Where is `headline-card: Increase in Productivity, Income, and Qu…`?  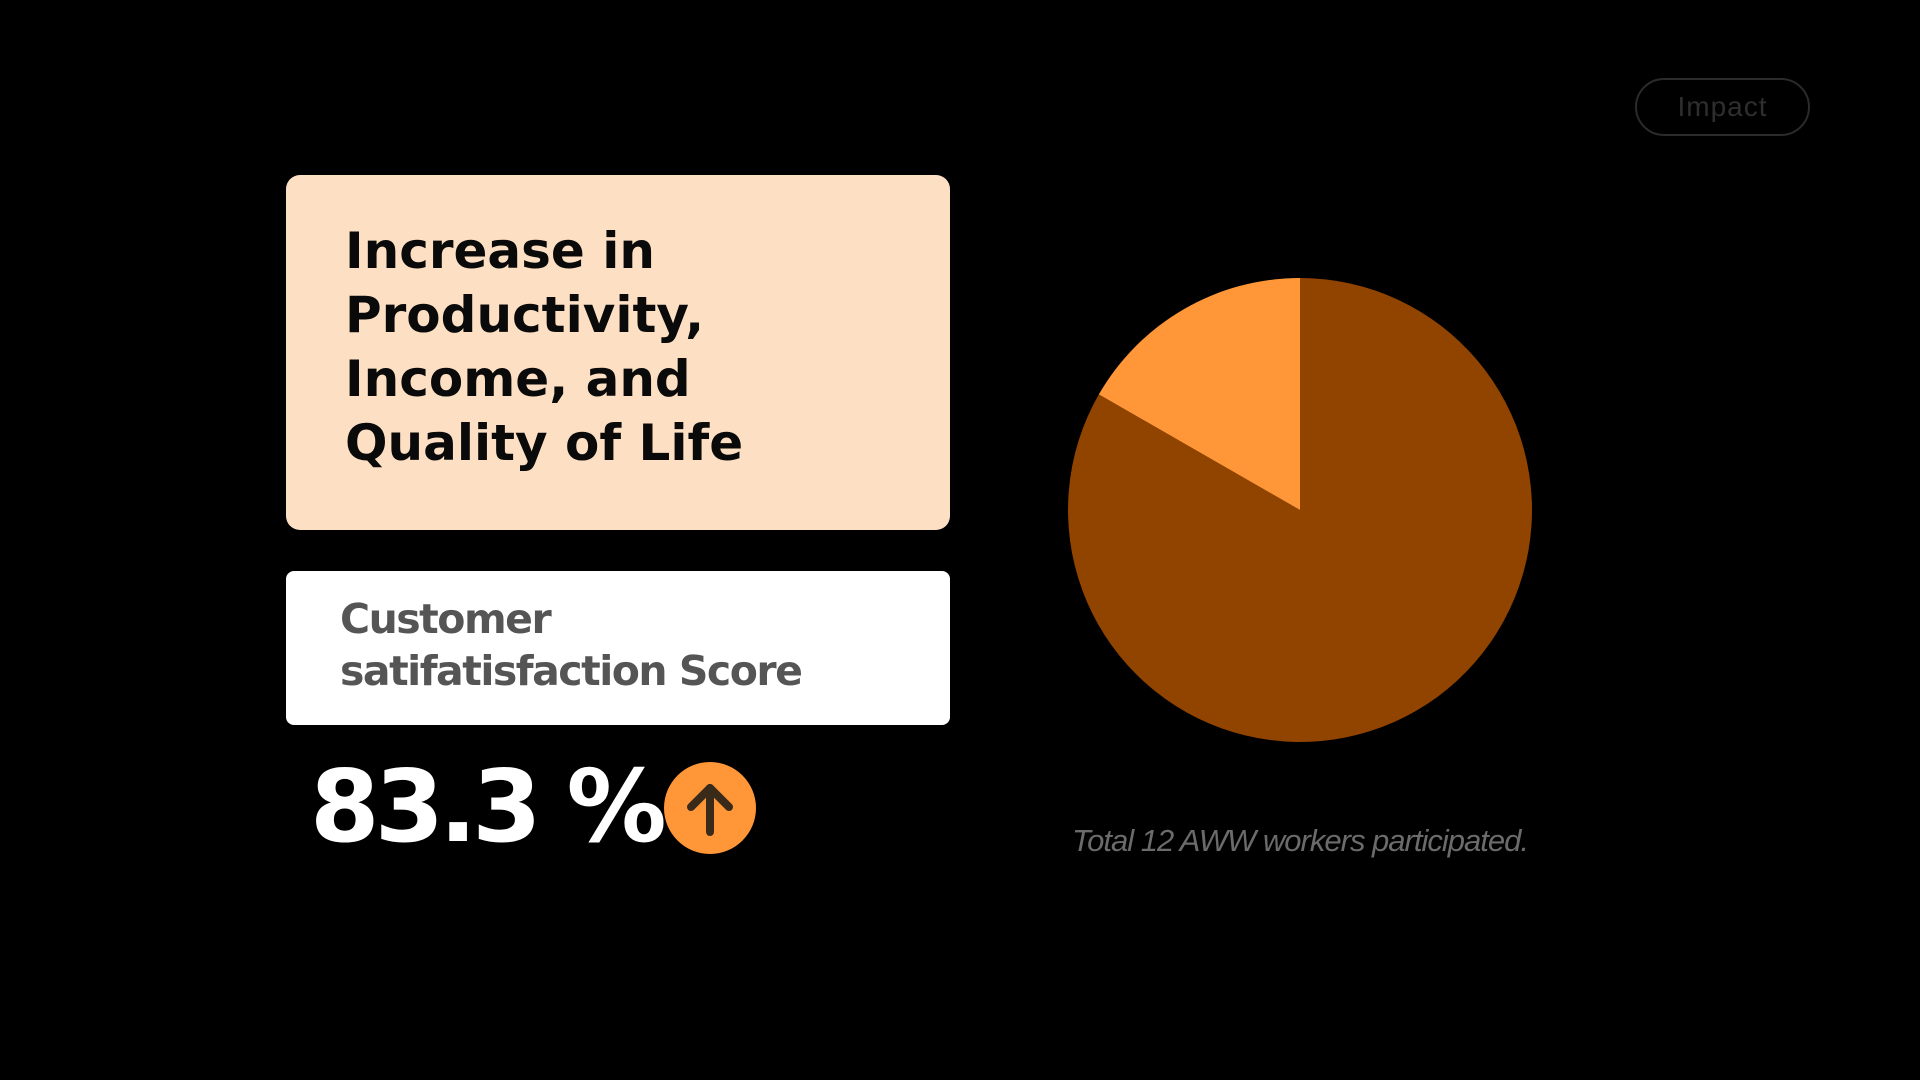 headline-card: Increase in Productivity, Income, and Qu… is located at coordinates (618, 352).